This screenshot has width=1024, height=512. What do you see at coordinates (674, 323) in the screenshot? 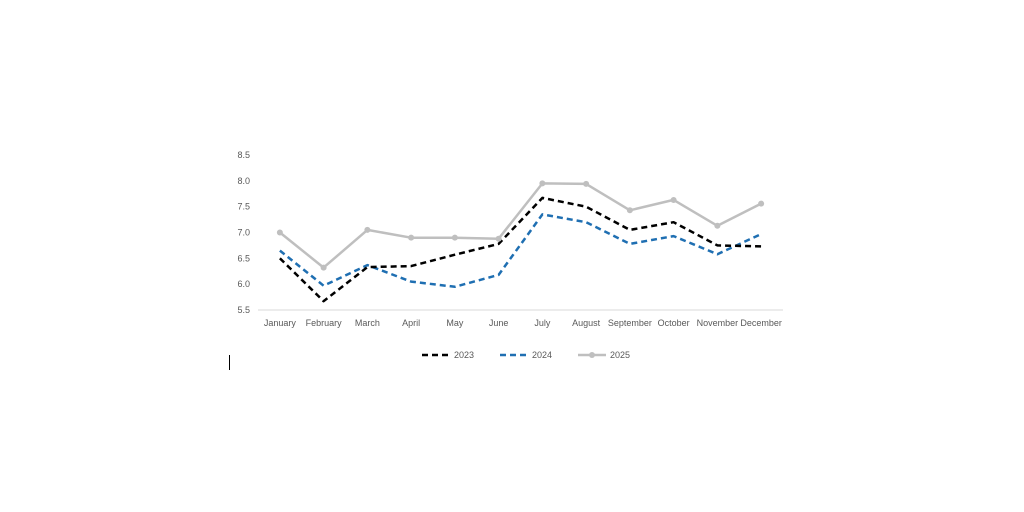
I see `x-tick-label: October` at bounding box center [674, 323].